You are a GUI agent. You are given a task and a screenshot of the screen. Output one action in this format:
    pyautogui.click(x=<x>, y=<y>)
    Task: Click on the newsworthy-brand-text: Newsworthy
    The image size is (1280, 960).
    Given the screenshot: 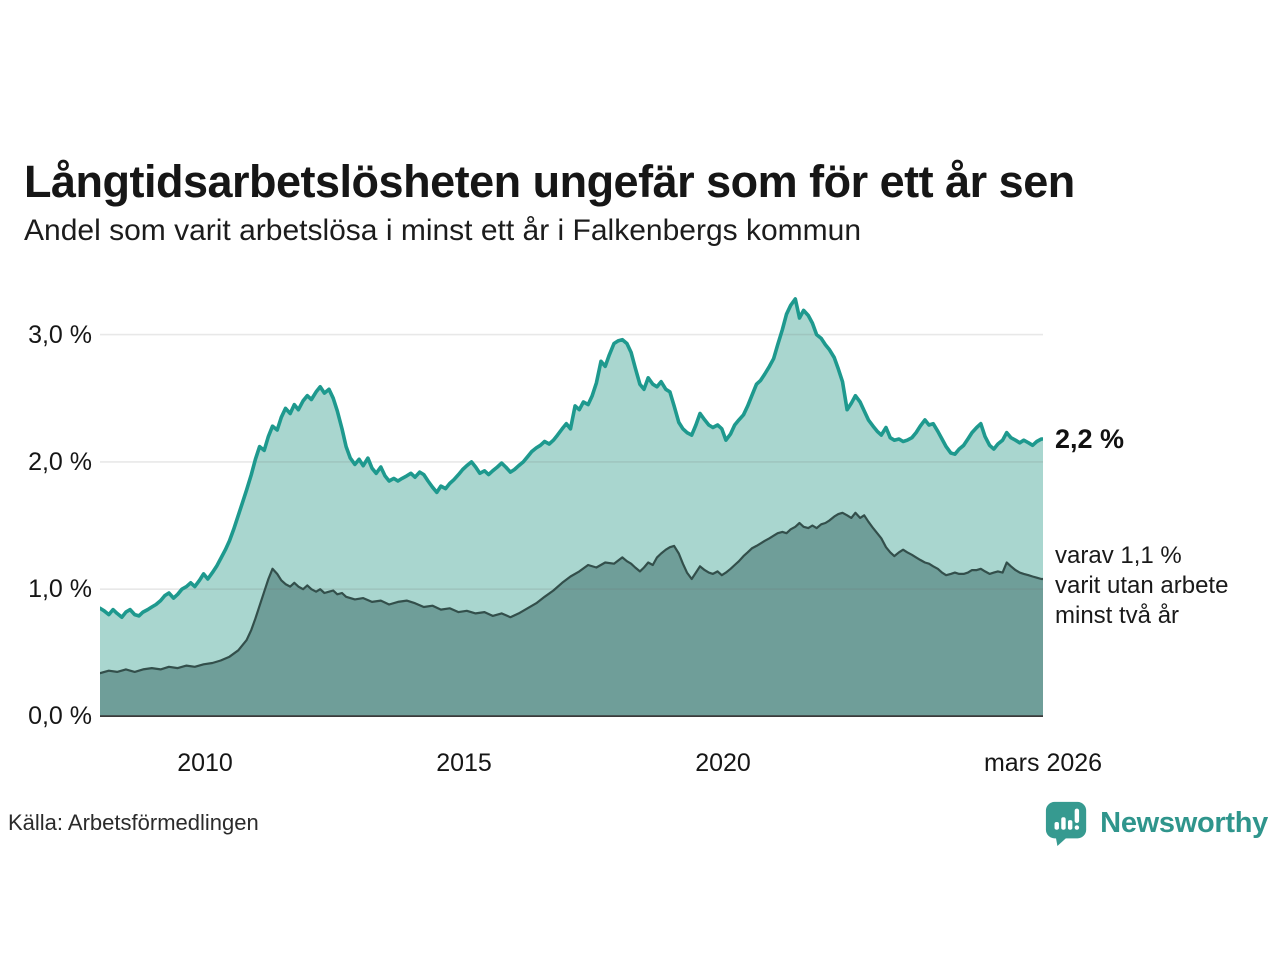 What is the action you would take?
    pyautogui.click(x=1184, y=822)
    